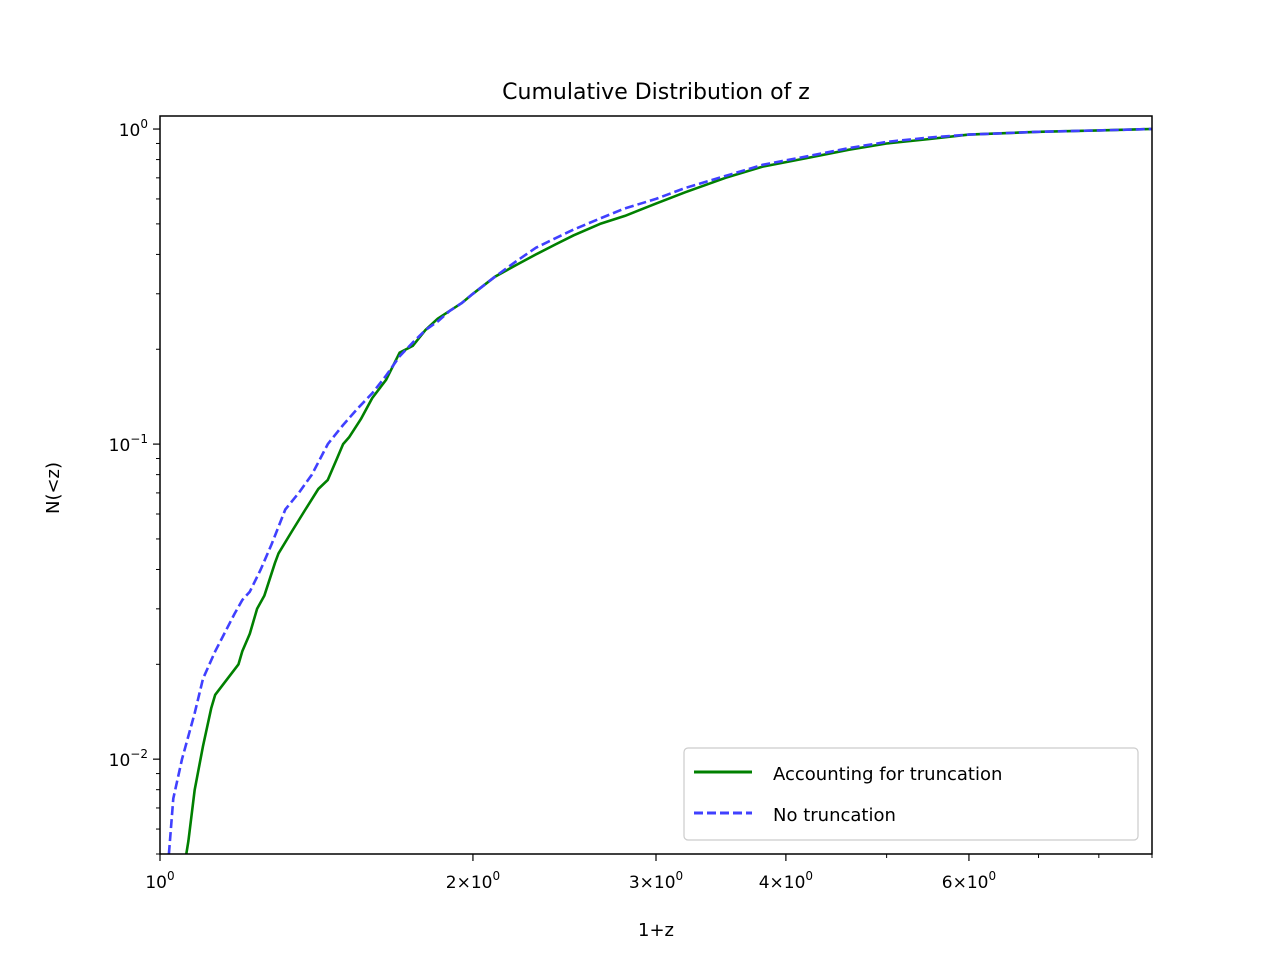 The width and height of the screenshot is (1280, 960). What do you see at coordinates (786, 881) in the screenshot?
I see `x-tick-label: 4×100` at bounding box center [786, 881].